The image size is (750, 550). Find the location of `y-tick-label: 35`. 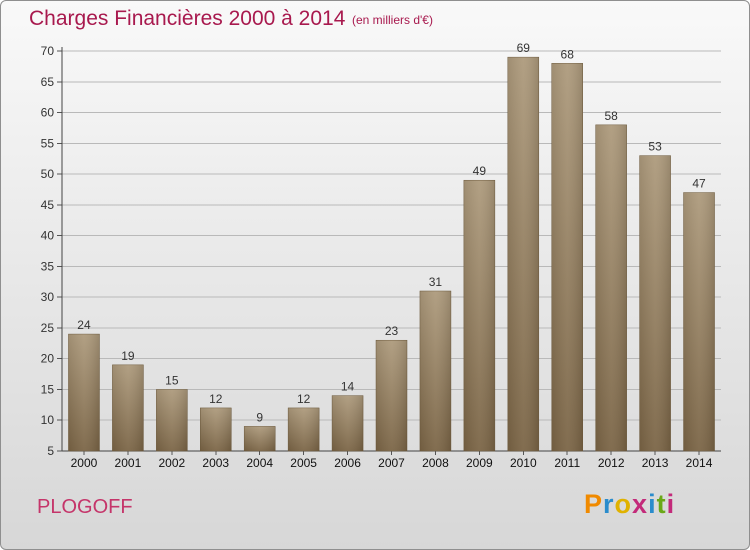

y-tick-label: 35 is located at coordinates (48, 266).